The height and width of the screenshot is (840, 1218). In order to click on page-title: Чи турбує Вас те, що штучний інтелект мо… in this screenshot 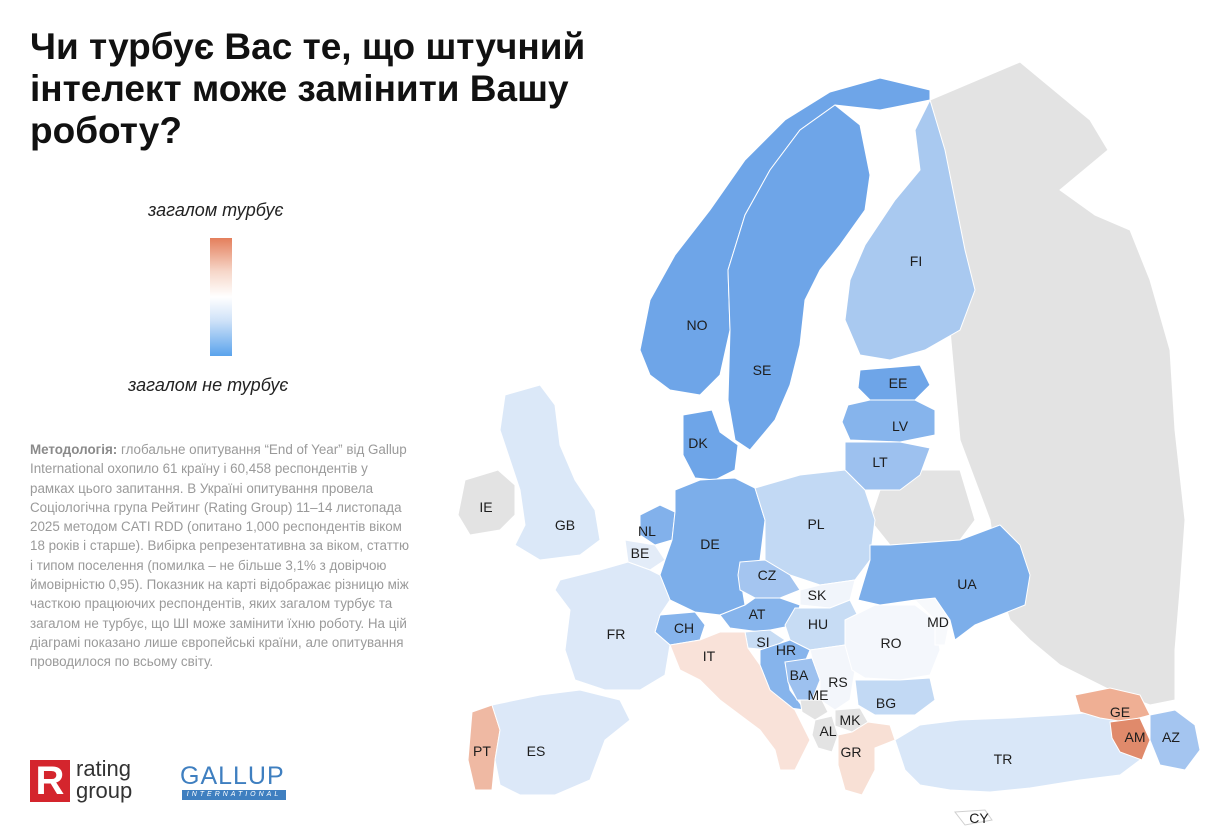, I will do `click(308, 88)`.